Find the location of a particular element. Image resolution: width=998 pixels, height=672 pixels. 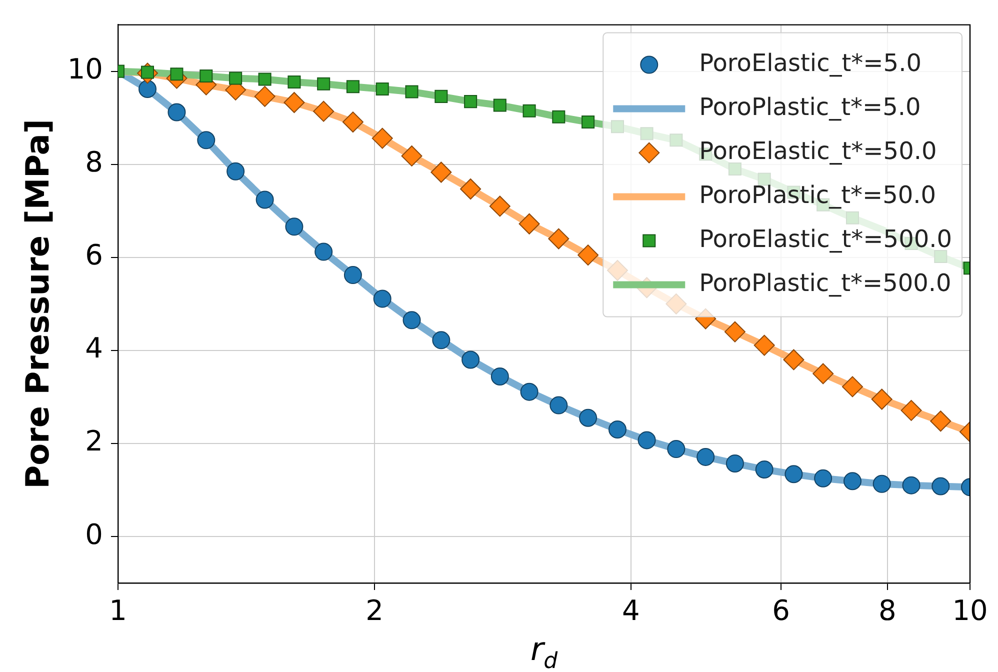

legend-label: PoroElastic_t*=500.0 is located at coordinates (825, 239).